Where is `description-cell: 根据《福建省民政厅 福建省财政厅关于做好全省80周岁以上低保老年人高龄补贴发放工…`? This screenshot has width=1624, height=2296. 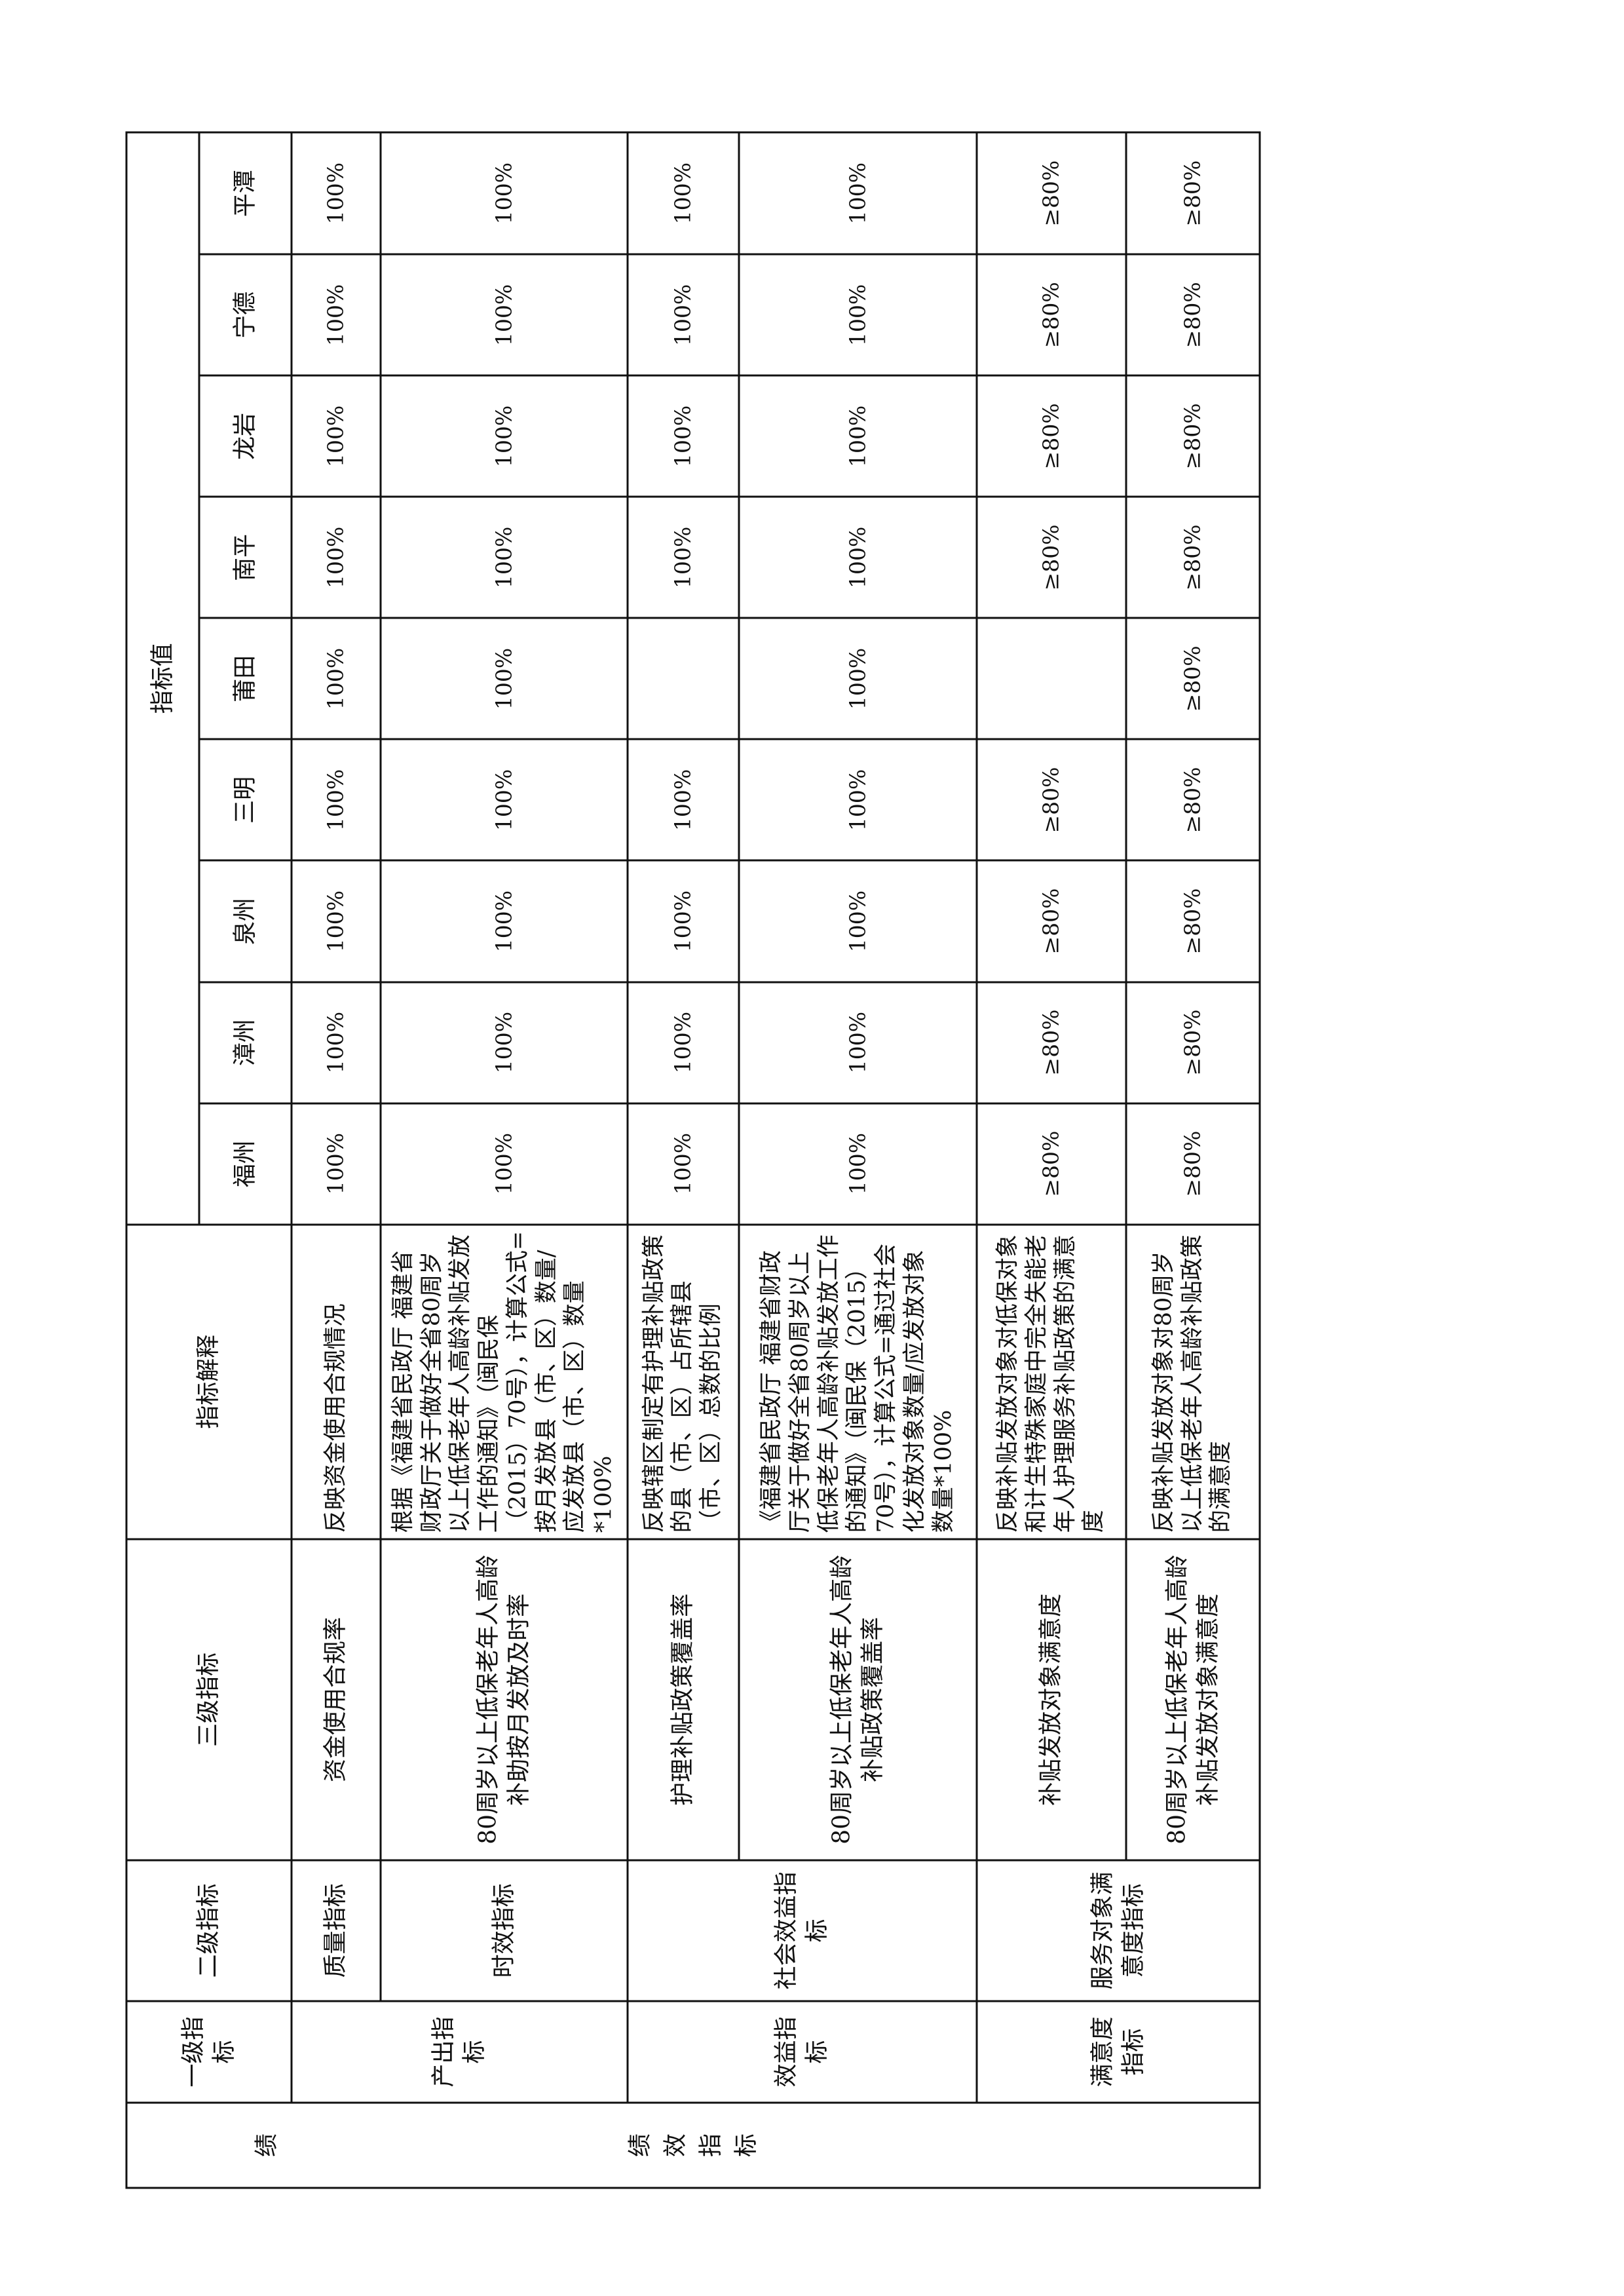 description-cell: 根据《福建省民政厅 福建省财政厅关于做好全省80周岁以上低保老年人高龄补贴发放工… is located at coordinates (504, 1381).